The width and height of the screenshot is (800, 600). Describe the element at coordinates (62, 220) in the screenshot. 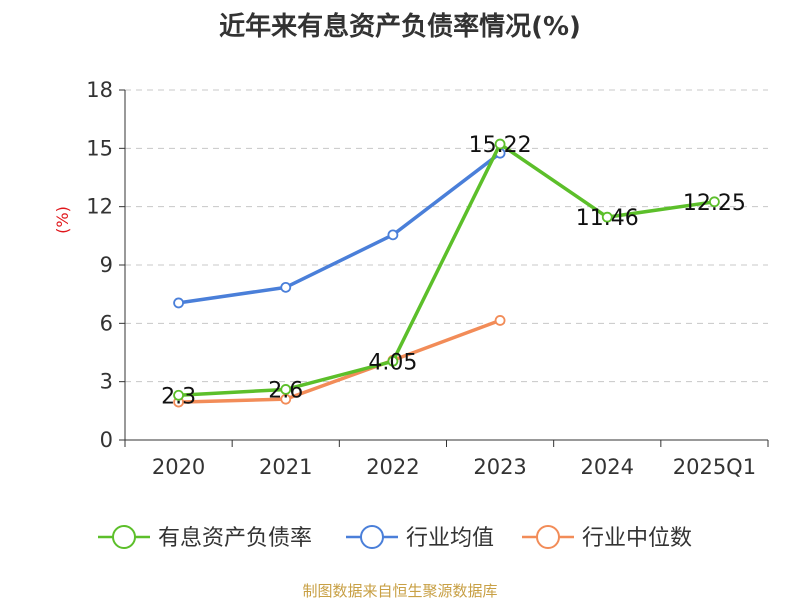

I see `y-axis-label: (%)` at that location.